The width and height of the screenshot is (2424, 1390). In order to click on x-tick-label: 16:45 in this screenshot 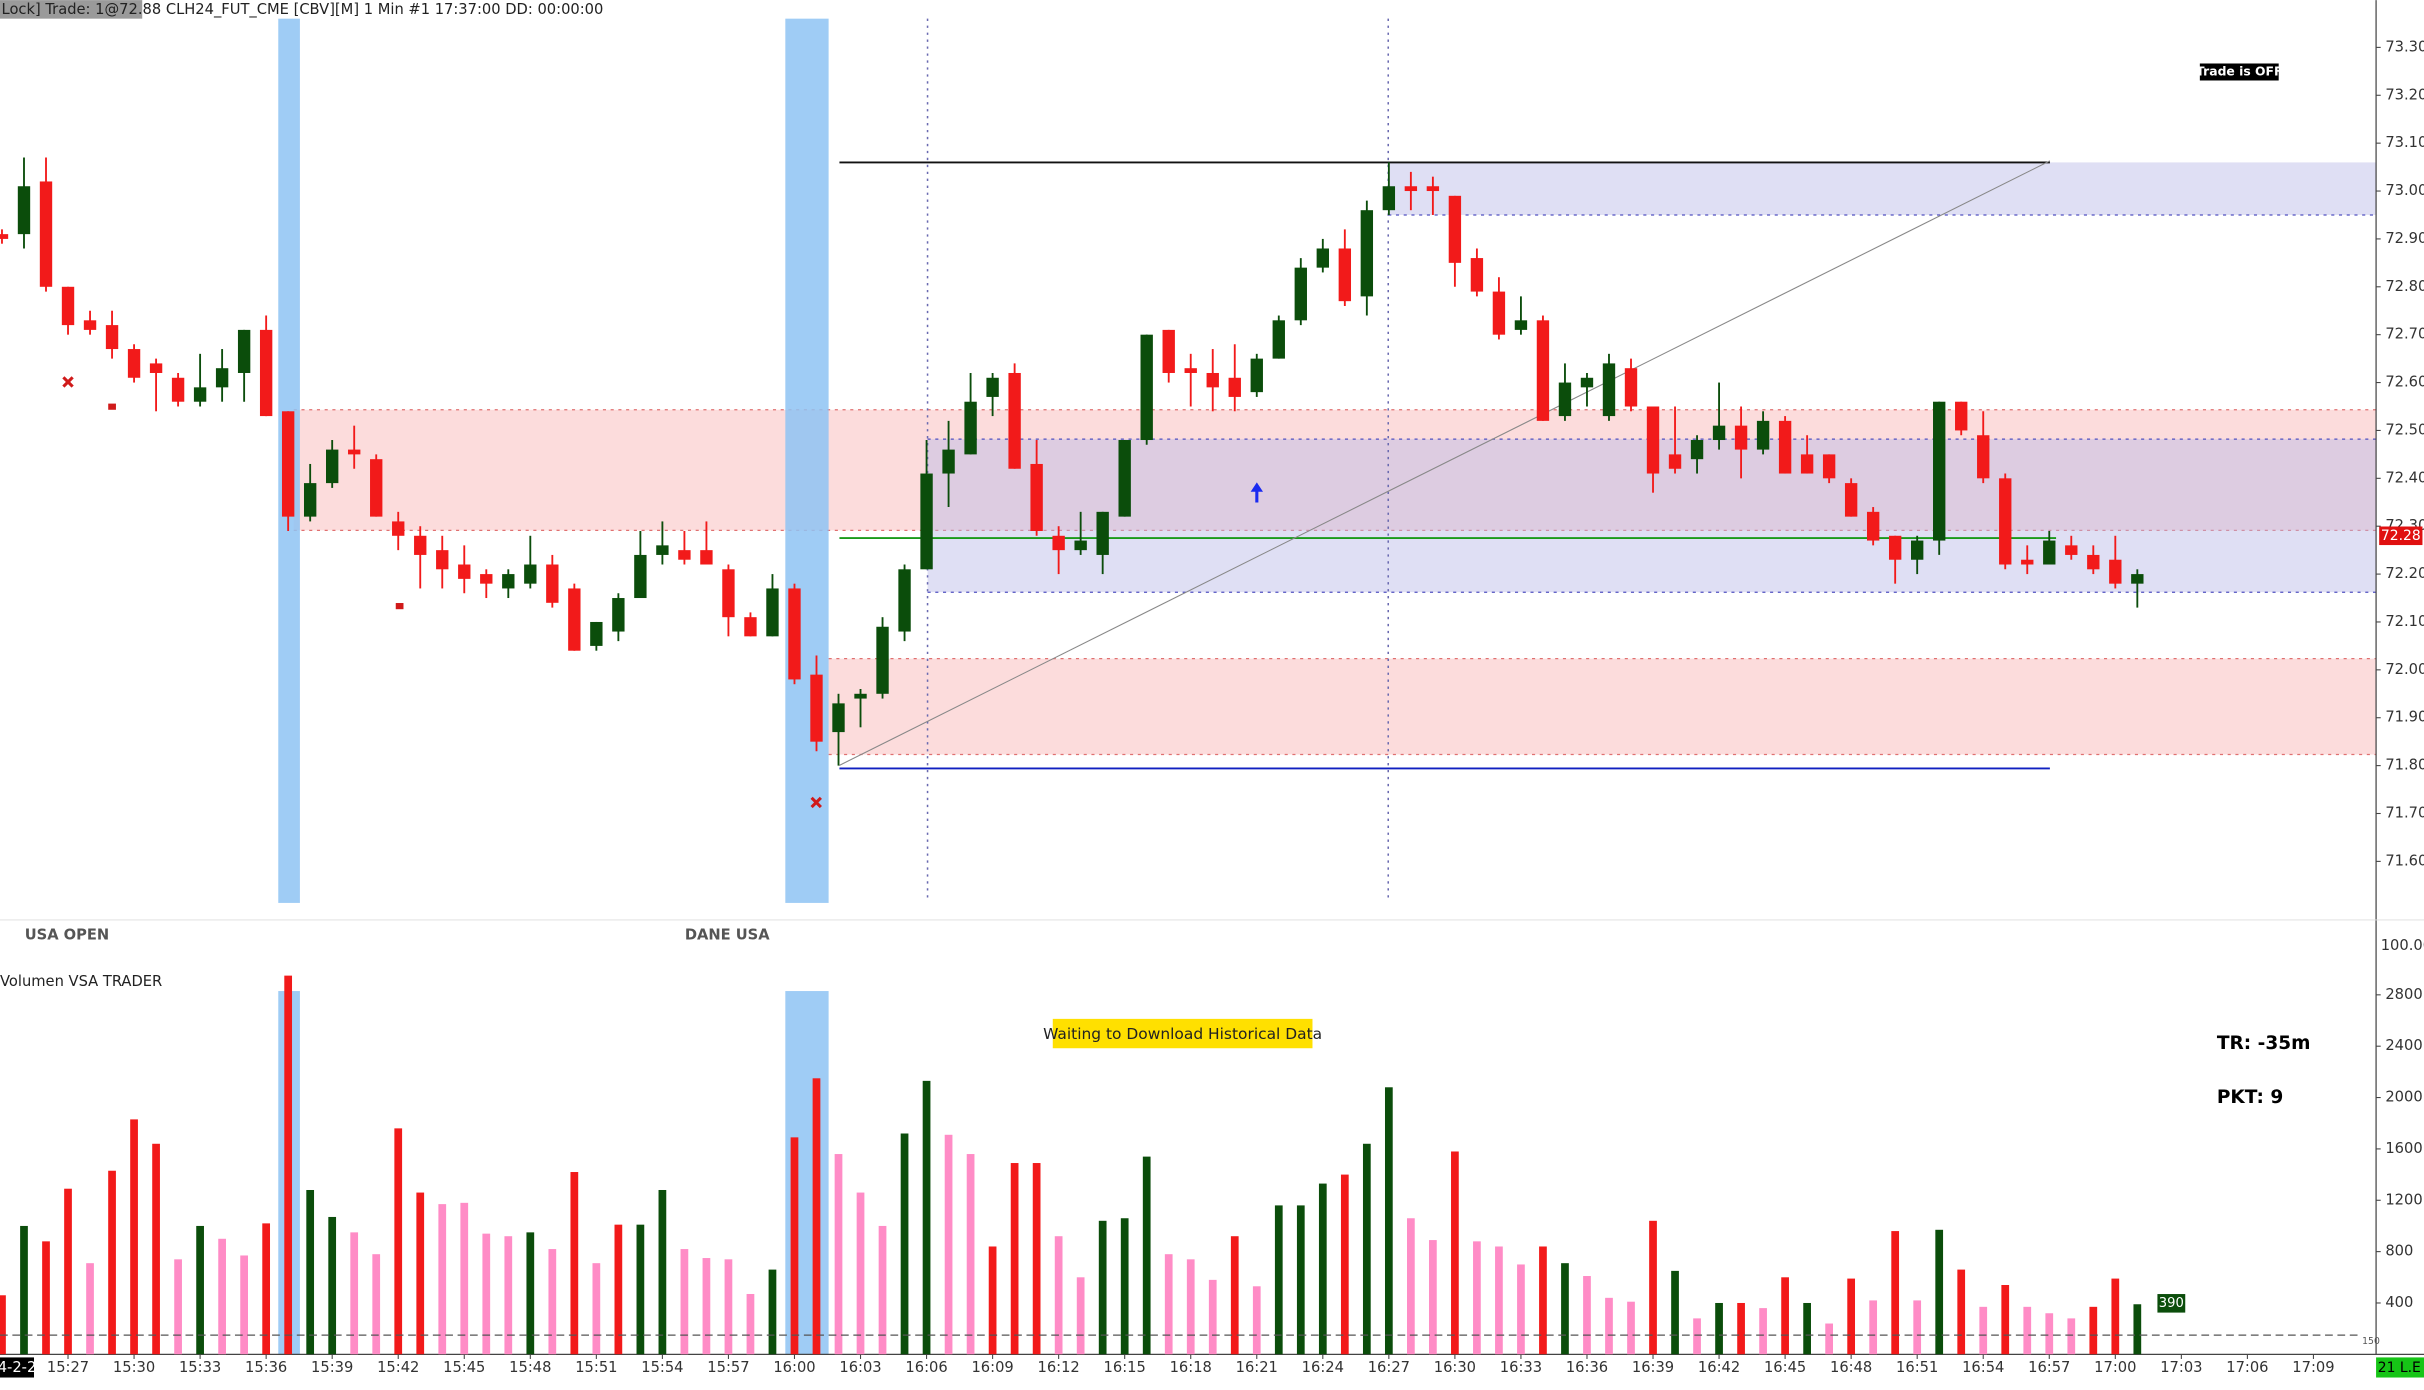, I will do `click(1785, 1367)`.